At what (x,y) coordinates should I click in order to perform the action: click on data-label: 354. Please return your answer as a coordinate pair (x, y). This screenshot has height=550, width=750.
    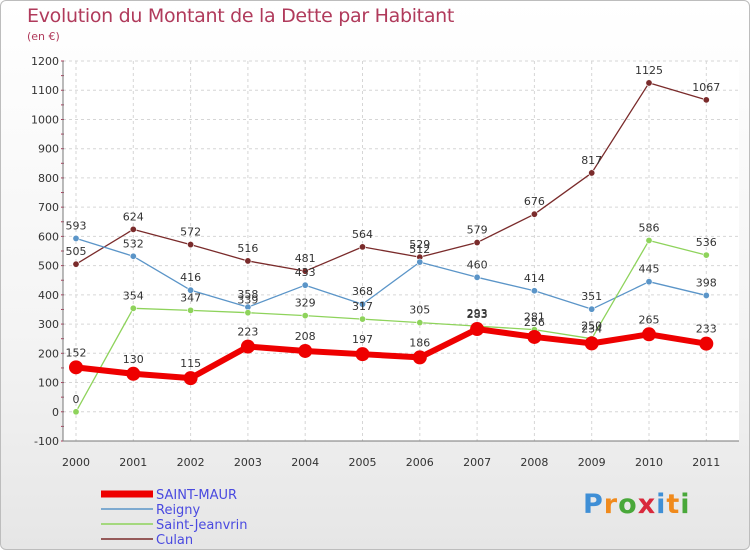
    Looking at the image, I should click on (133, 295).